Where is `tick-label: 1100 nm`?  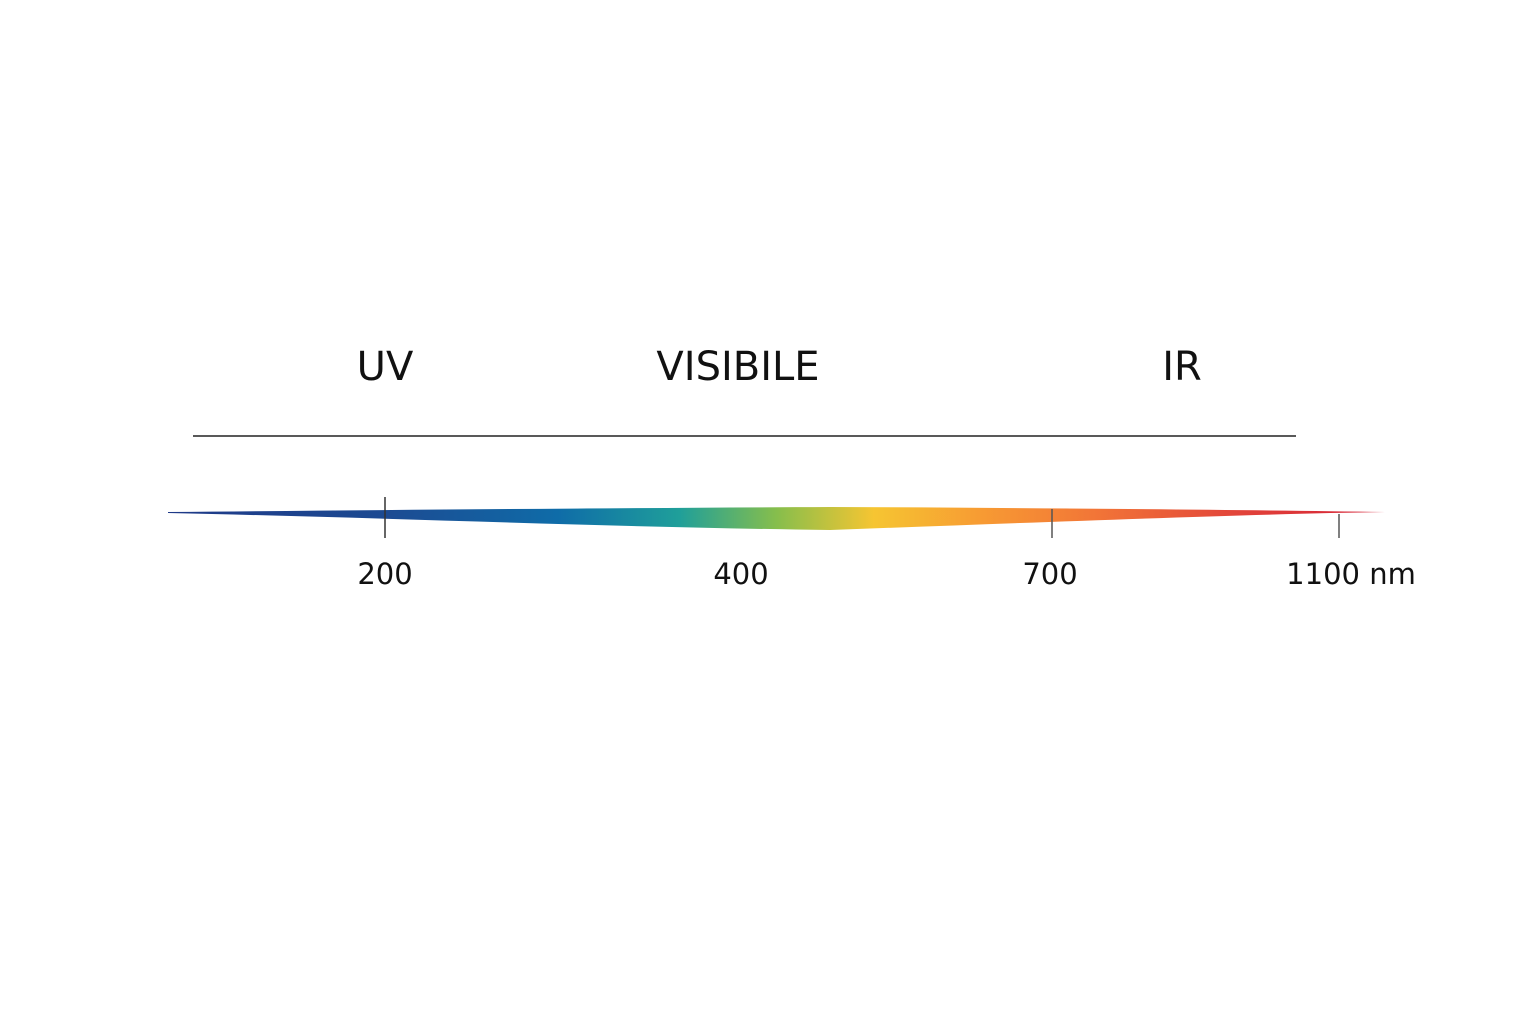 tick-label: 1100 nm is located at coordinates (1351, 574).